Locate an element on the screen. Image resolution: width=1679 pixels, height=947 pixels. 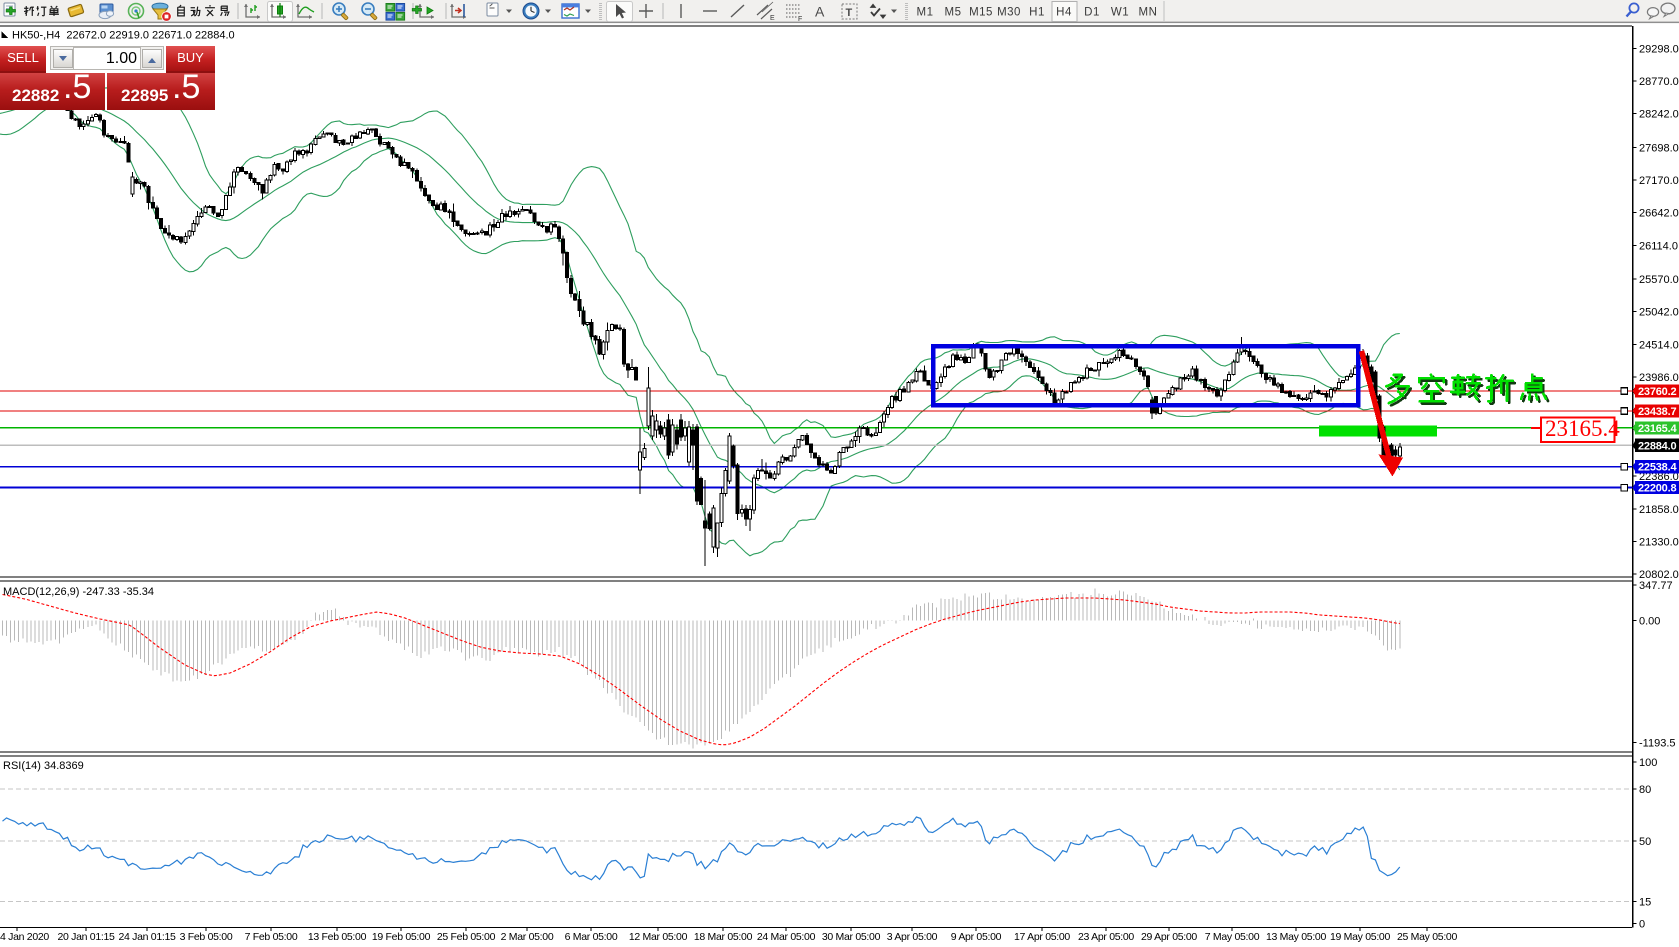
svg-text: 23760.2 is located at coordinates (1657, 392).